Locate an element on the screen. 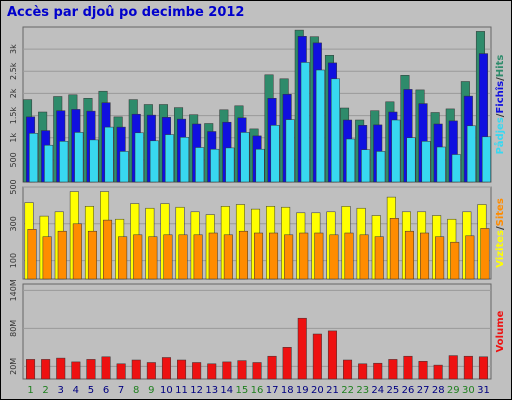  day-label-26: 26 is located at coordinates (408, 390).